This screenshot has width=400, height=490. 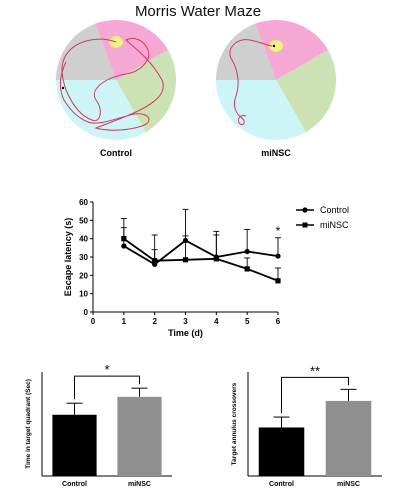 What do you see at coordinates (83, 220) in the screenshot?
I see `latency-y-tick-label: 50` at bounding box center [83, 220].